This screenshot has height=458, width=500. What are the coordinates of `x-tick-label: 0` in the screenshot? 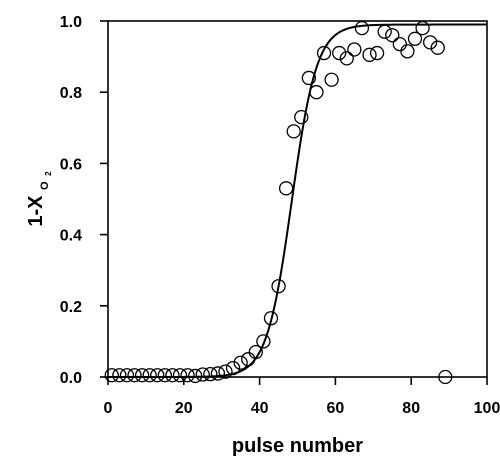 It's located at (108, 408).